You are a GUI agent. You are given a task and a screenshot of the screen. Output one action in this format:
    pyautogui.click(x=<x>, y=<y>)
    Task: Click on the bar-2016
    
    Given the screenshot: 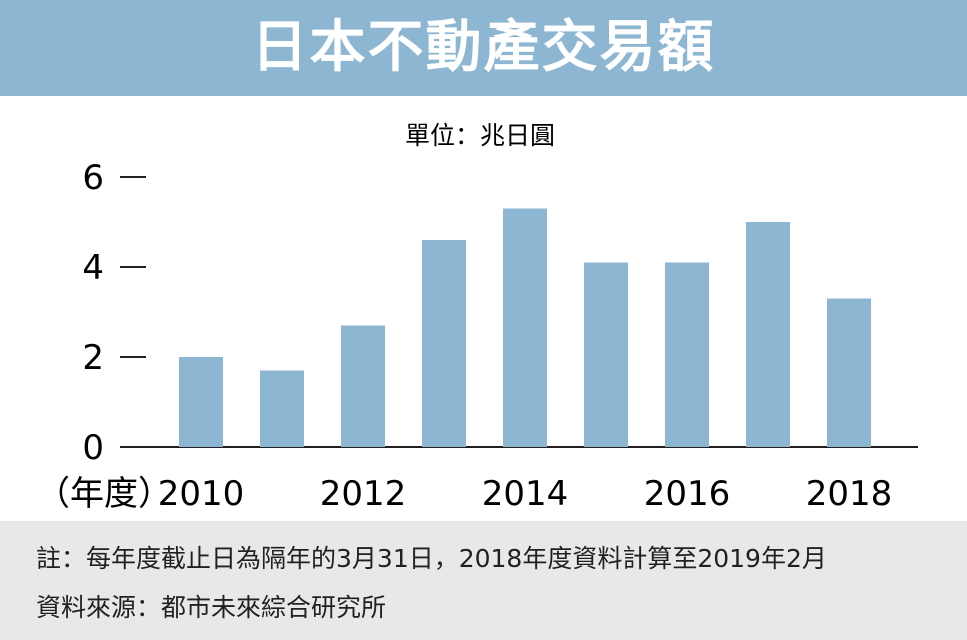 What is the action you would take?
    pyautogui.click(x=687, y=354)
    